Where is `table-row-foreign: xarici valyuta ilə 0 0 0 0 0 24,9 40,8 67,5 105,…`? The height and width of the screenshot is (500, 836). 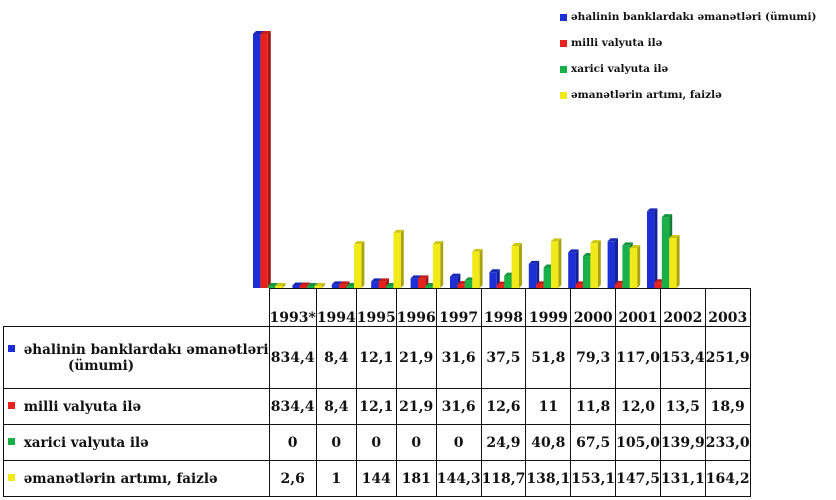 table-row-foreign: xarici valyuta ilə 0 0 0 0 0 24,9 40,8 67,5 105,… is located at coordinates (377, 442).